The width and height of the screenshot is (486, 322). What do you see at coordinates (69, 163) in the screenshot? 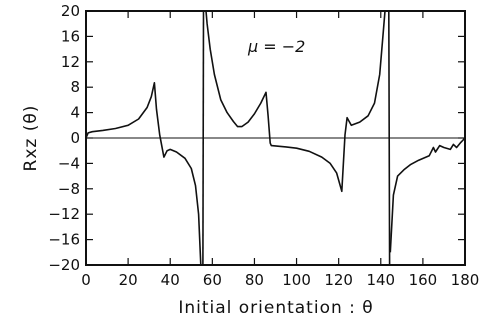
I see `y-tick-label: −4` at bounding box center [69, 163].